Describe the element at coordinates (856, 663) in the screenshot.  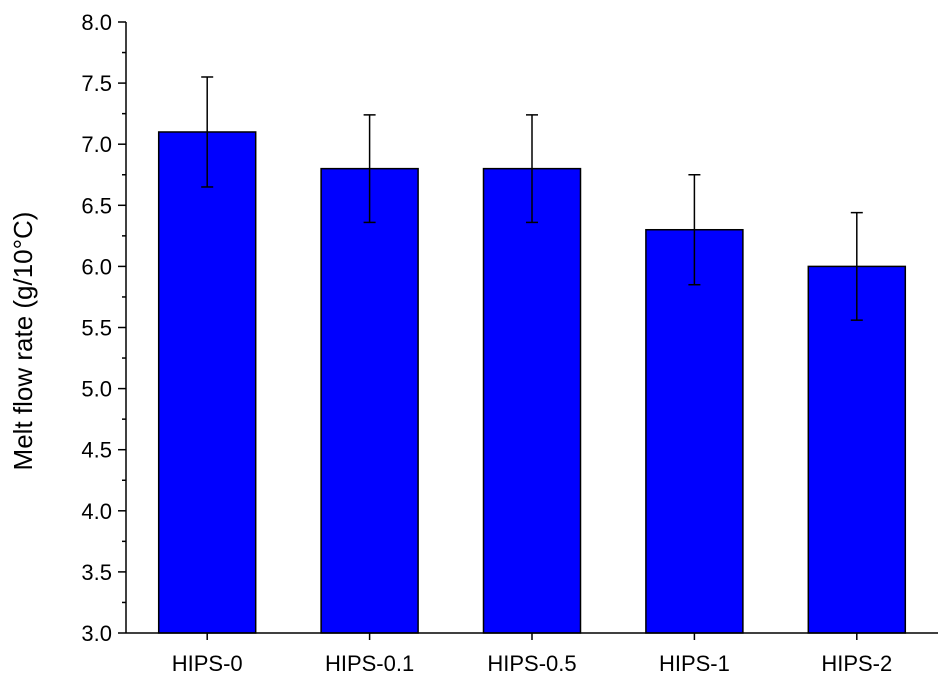
I see `x-tick-label: HIPS-2` at that location.